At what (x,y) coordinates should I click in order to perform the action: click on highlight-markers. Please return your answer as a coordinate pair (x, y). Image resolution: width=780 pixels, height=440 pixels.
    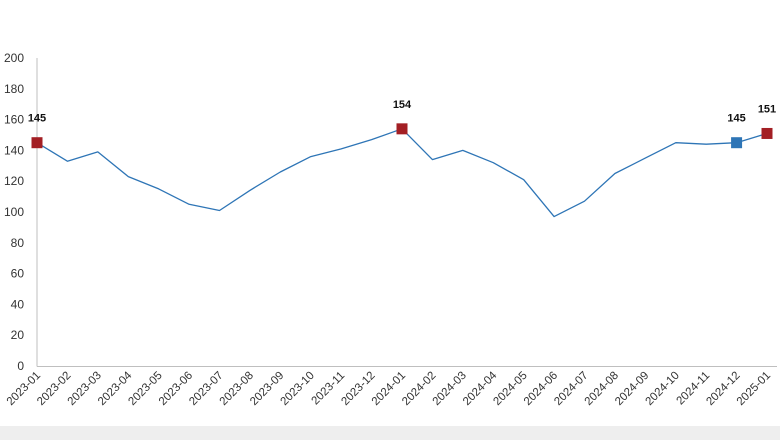
    Looking at the image, I should click on (402, 136).